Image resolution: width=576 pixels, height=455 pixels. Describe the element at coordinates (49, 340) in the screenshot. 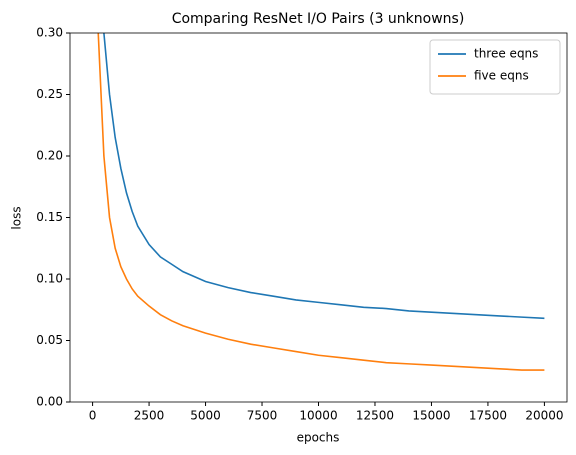

I see `y-tick-label: 0.05` at that location.